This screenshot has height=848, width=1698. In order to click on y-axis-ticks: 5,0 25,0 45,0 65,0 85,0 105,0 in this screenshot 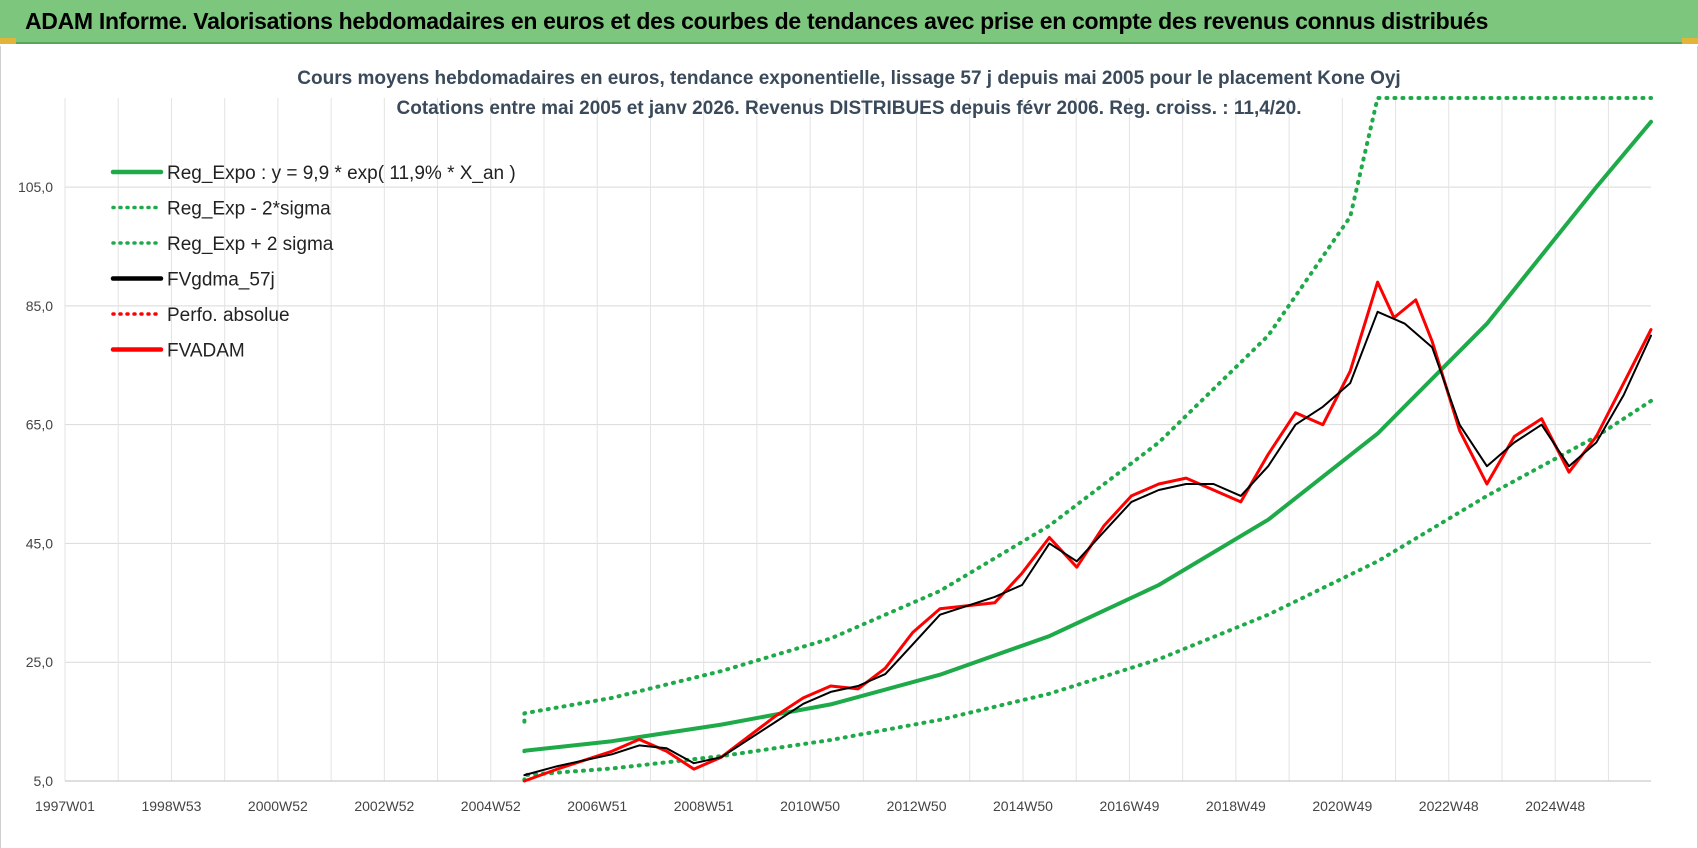, I will do `click(35, 484)`.